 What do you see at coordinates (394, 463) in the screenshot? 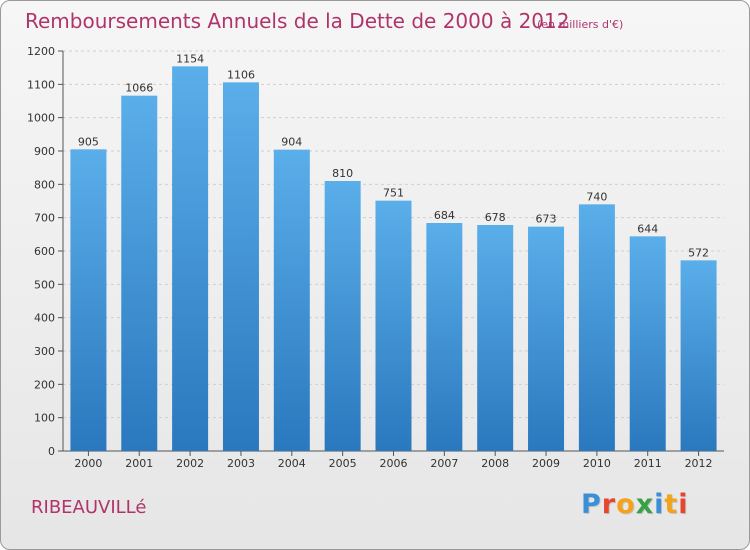
I see `x-tick-label-2006: 2006` at bounding box center [394, 463].